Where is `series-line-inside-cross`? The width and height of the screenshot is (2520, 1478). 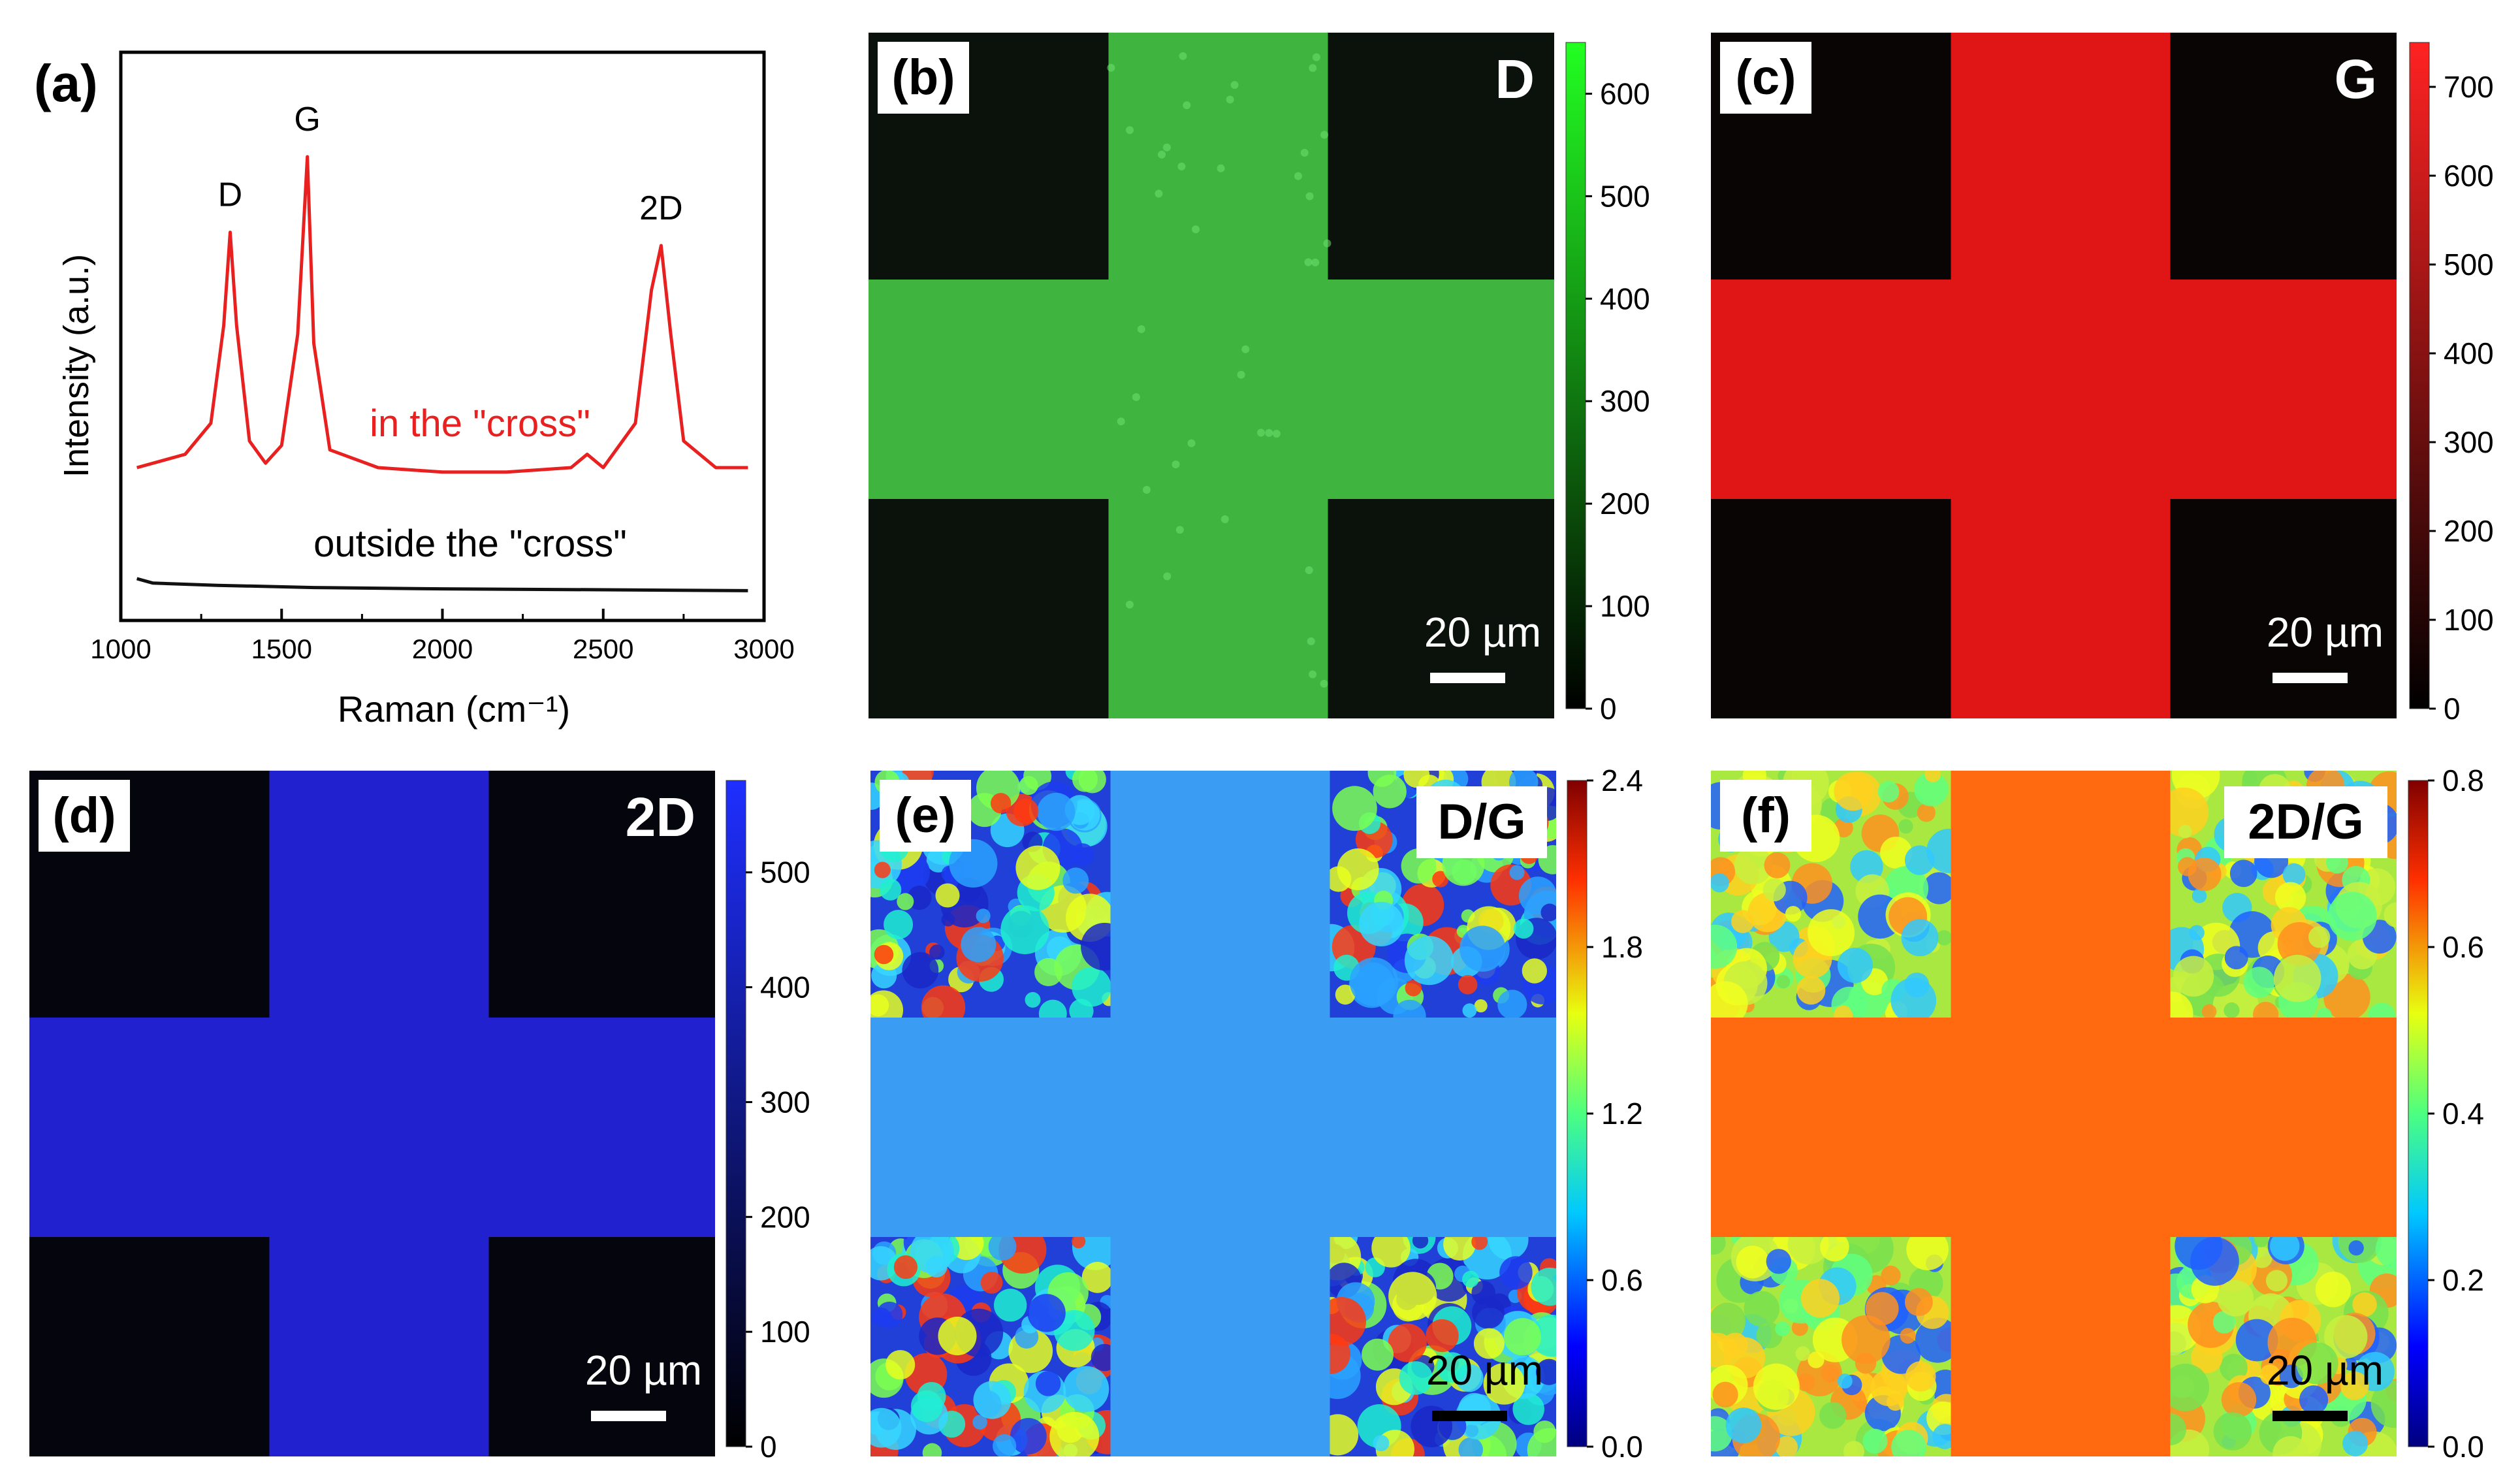 series-line-inside-cross is located at coordinates (442, 314).